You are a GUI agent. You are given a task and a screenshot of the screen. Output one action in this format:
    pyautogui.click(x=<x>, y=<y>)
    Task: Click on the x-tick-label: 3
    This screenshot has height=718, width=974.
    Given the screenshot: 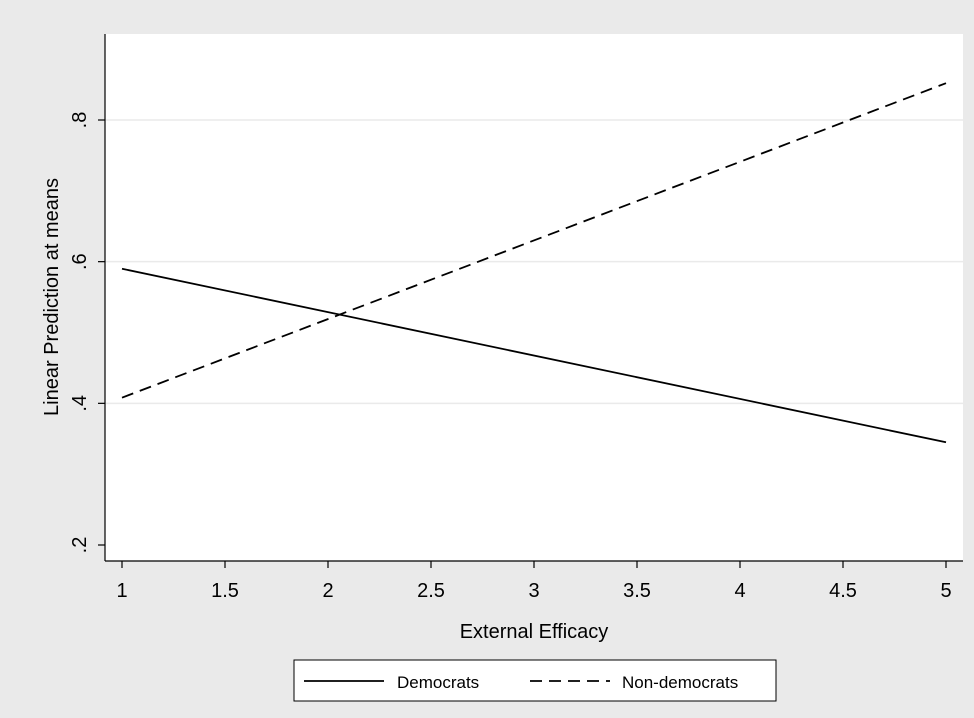 What is the action you would take?
    pyautogui.click(x=533, y=591)
    